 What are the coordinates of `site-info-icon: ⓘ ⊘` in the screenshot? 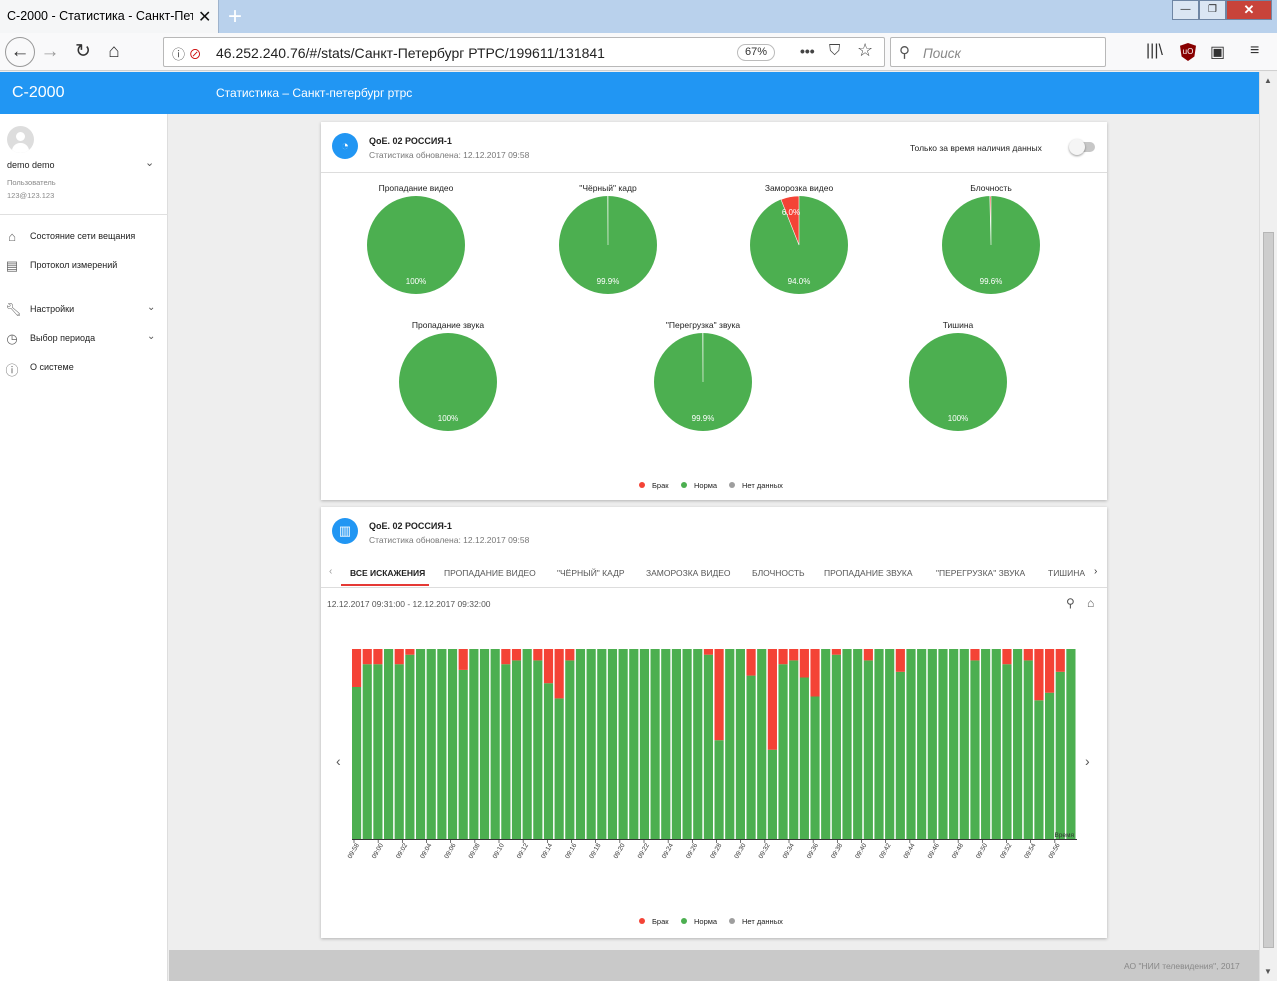 It's located at (187, 54).